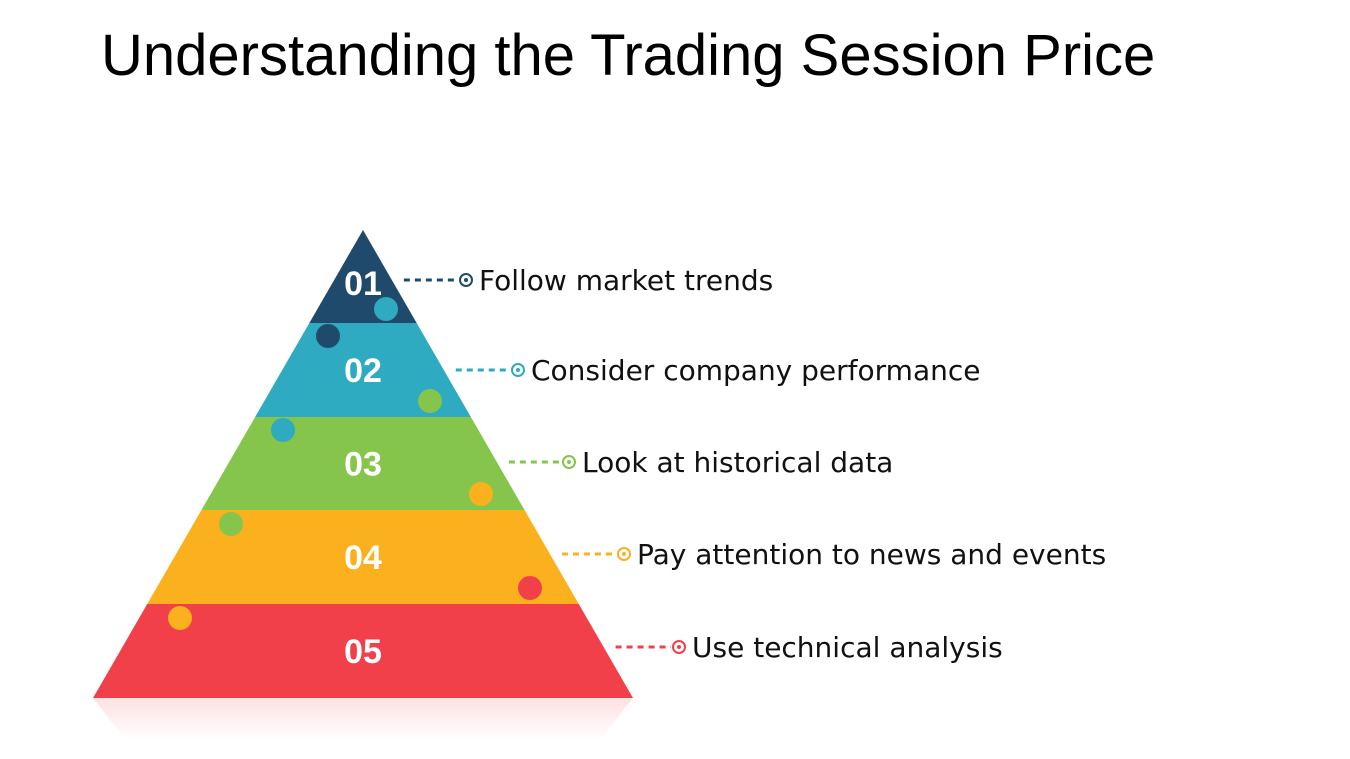  I want to click on step-connectors, so click(544, 463).